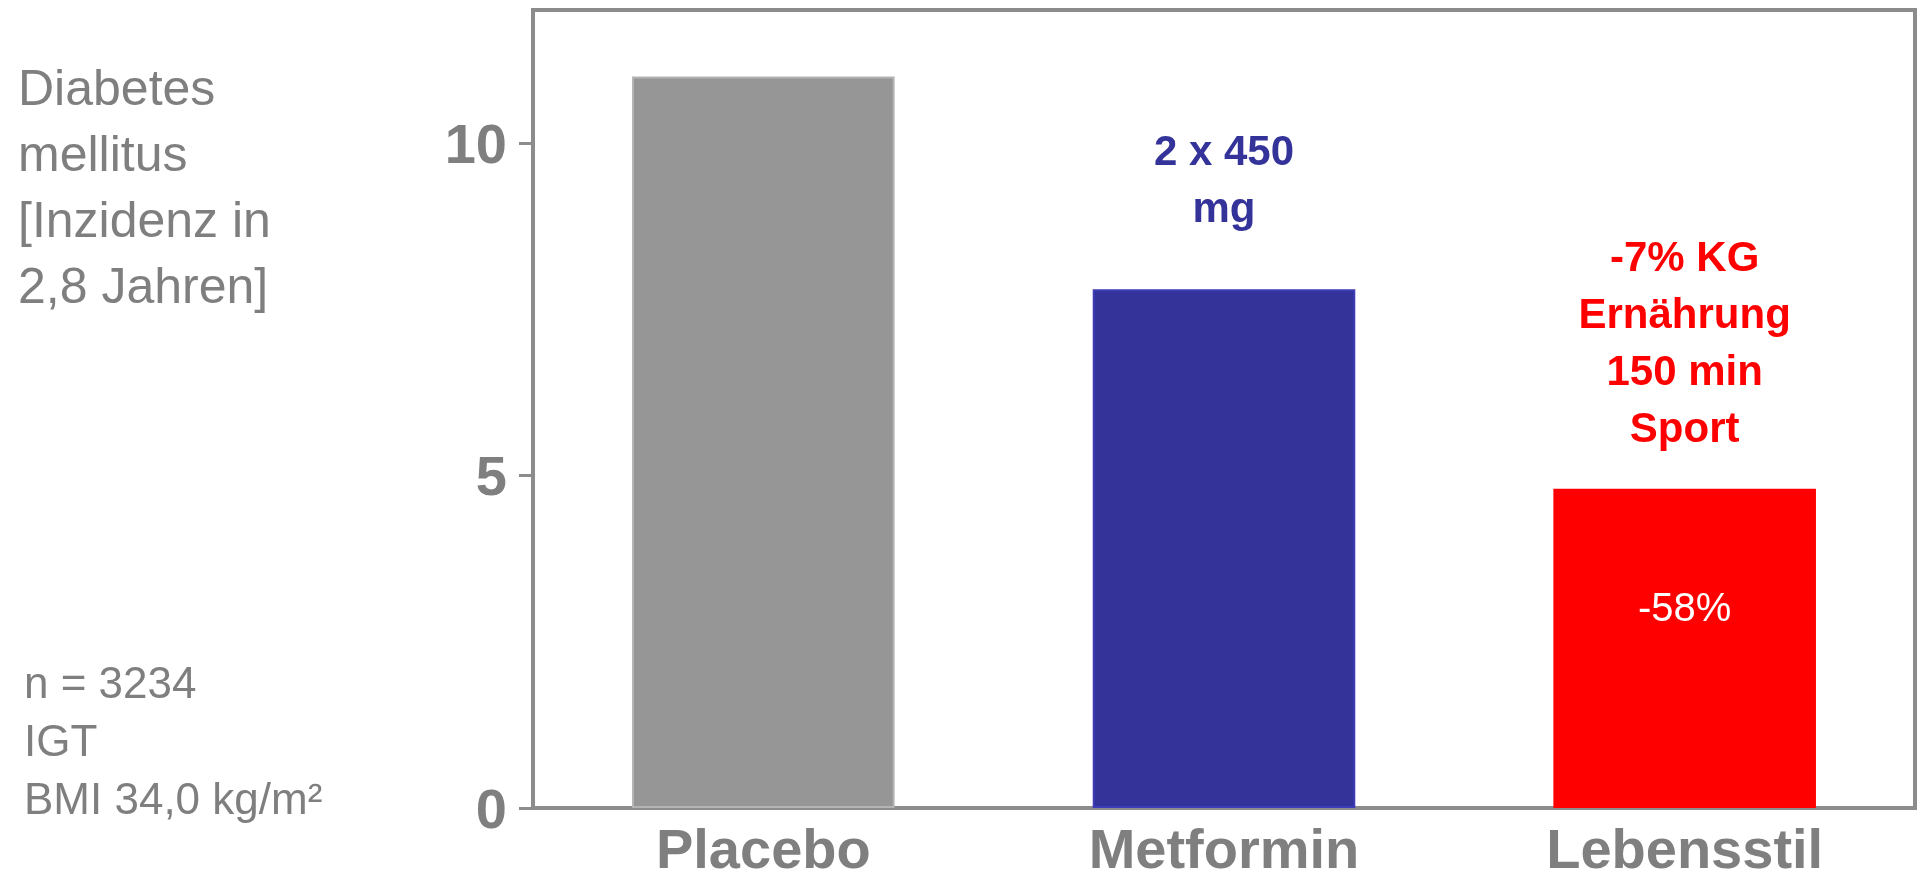 The width and height of the screenshot is (1921, 884). What do you see at coordinates (1684, 606) in the screenshot?
I see `annotation: -58%` at bounding box center [1684, 606].